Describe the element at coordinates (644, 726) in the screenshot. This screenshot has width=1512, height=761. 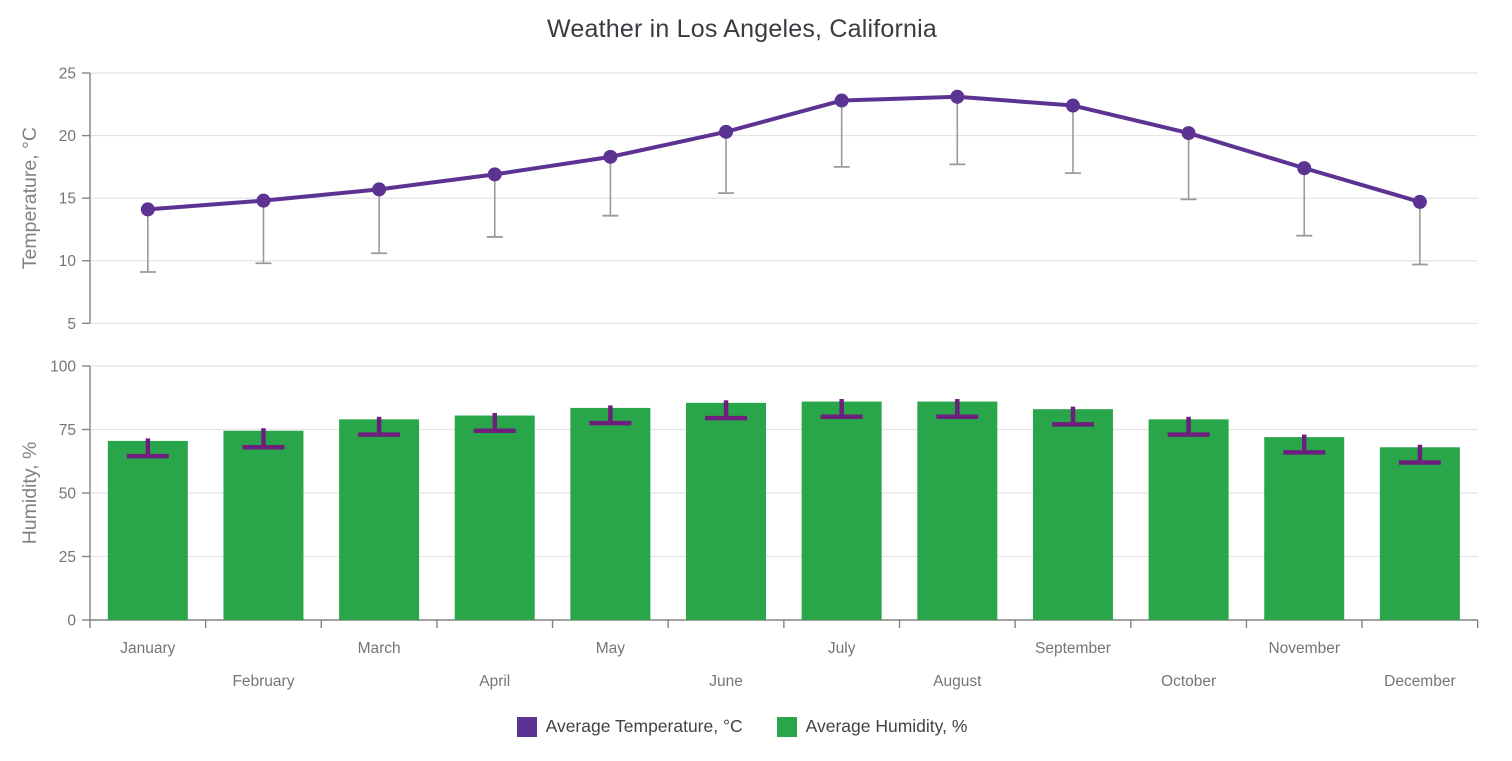
I see `legend-label-temperature: Average Temperature, °C` at that location.